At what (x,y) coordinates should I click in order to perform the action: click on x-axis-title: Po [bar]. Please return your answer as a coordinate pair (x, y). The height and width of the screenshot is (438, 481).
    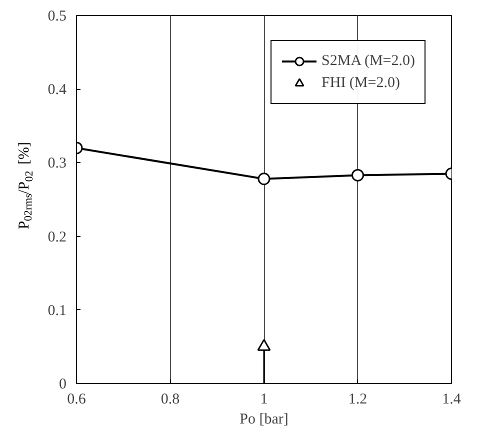
    Looking at the image, I should click on (264, 420).